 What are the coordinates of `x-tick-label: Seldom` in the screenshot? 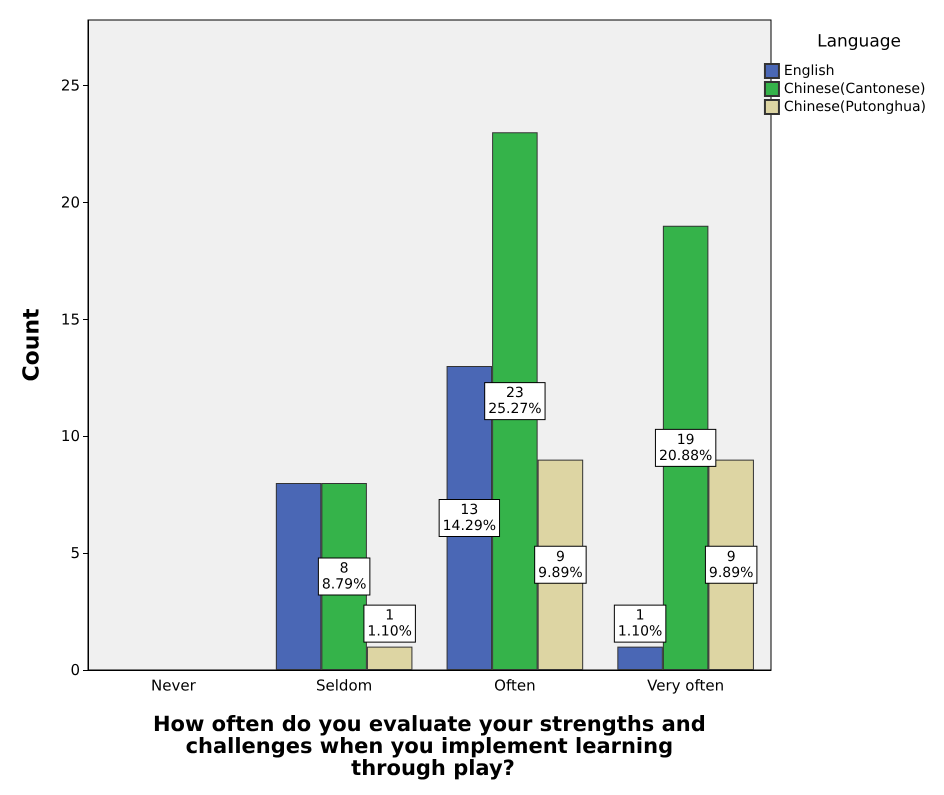 It's located at (344, 685).